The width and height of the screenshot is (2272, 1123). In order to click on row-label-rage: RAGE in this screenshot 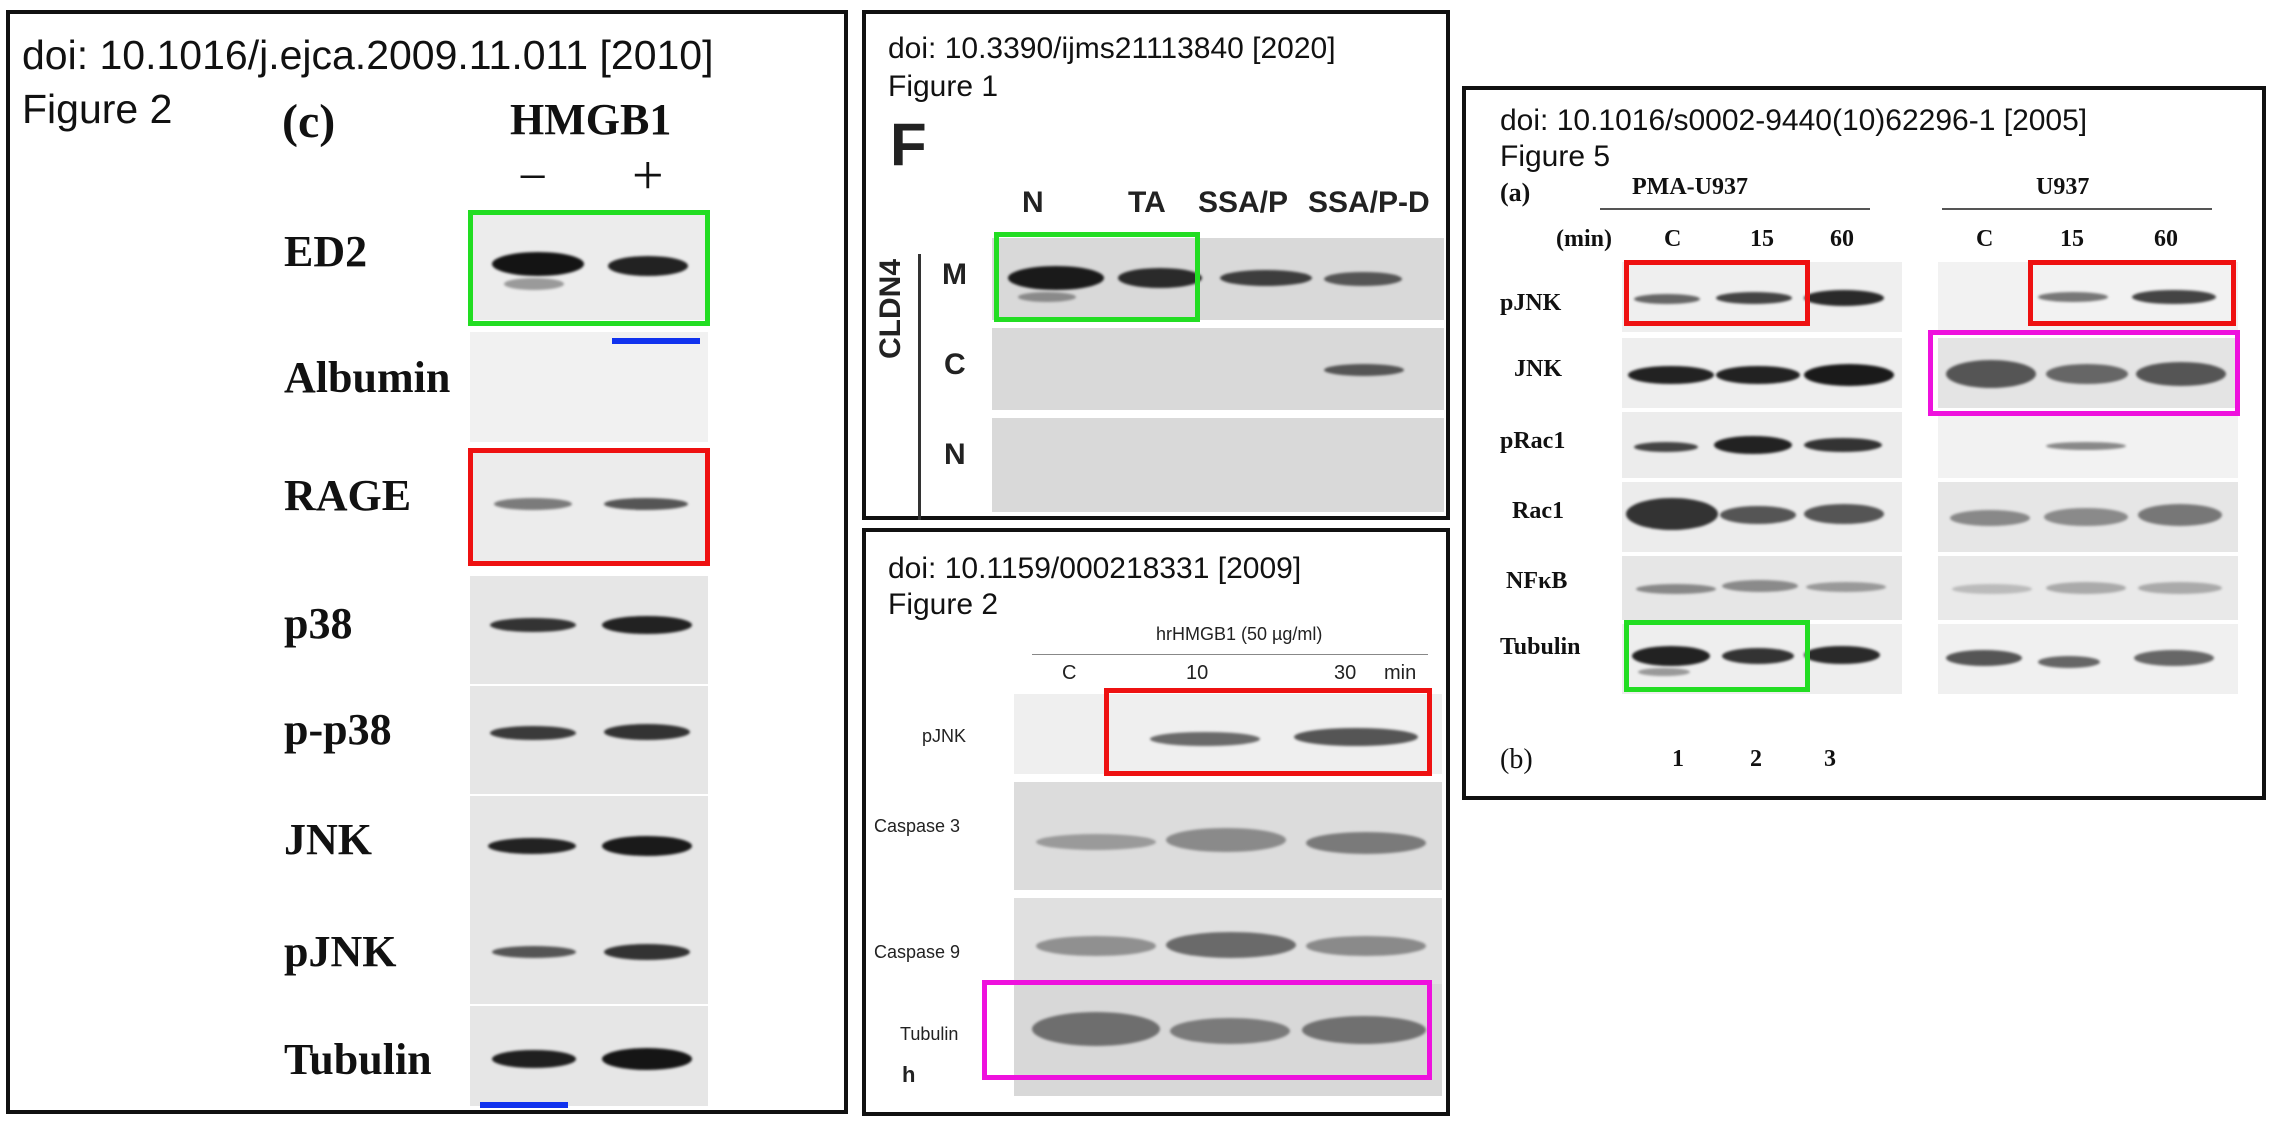, I will do `click(348, 495)`.